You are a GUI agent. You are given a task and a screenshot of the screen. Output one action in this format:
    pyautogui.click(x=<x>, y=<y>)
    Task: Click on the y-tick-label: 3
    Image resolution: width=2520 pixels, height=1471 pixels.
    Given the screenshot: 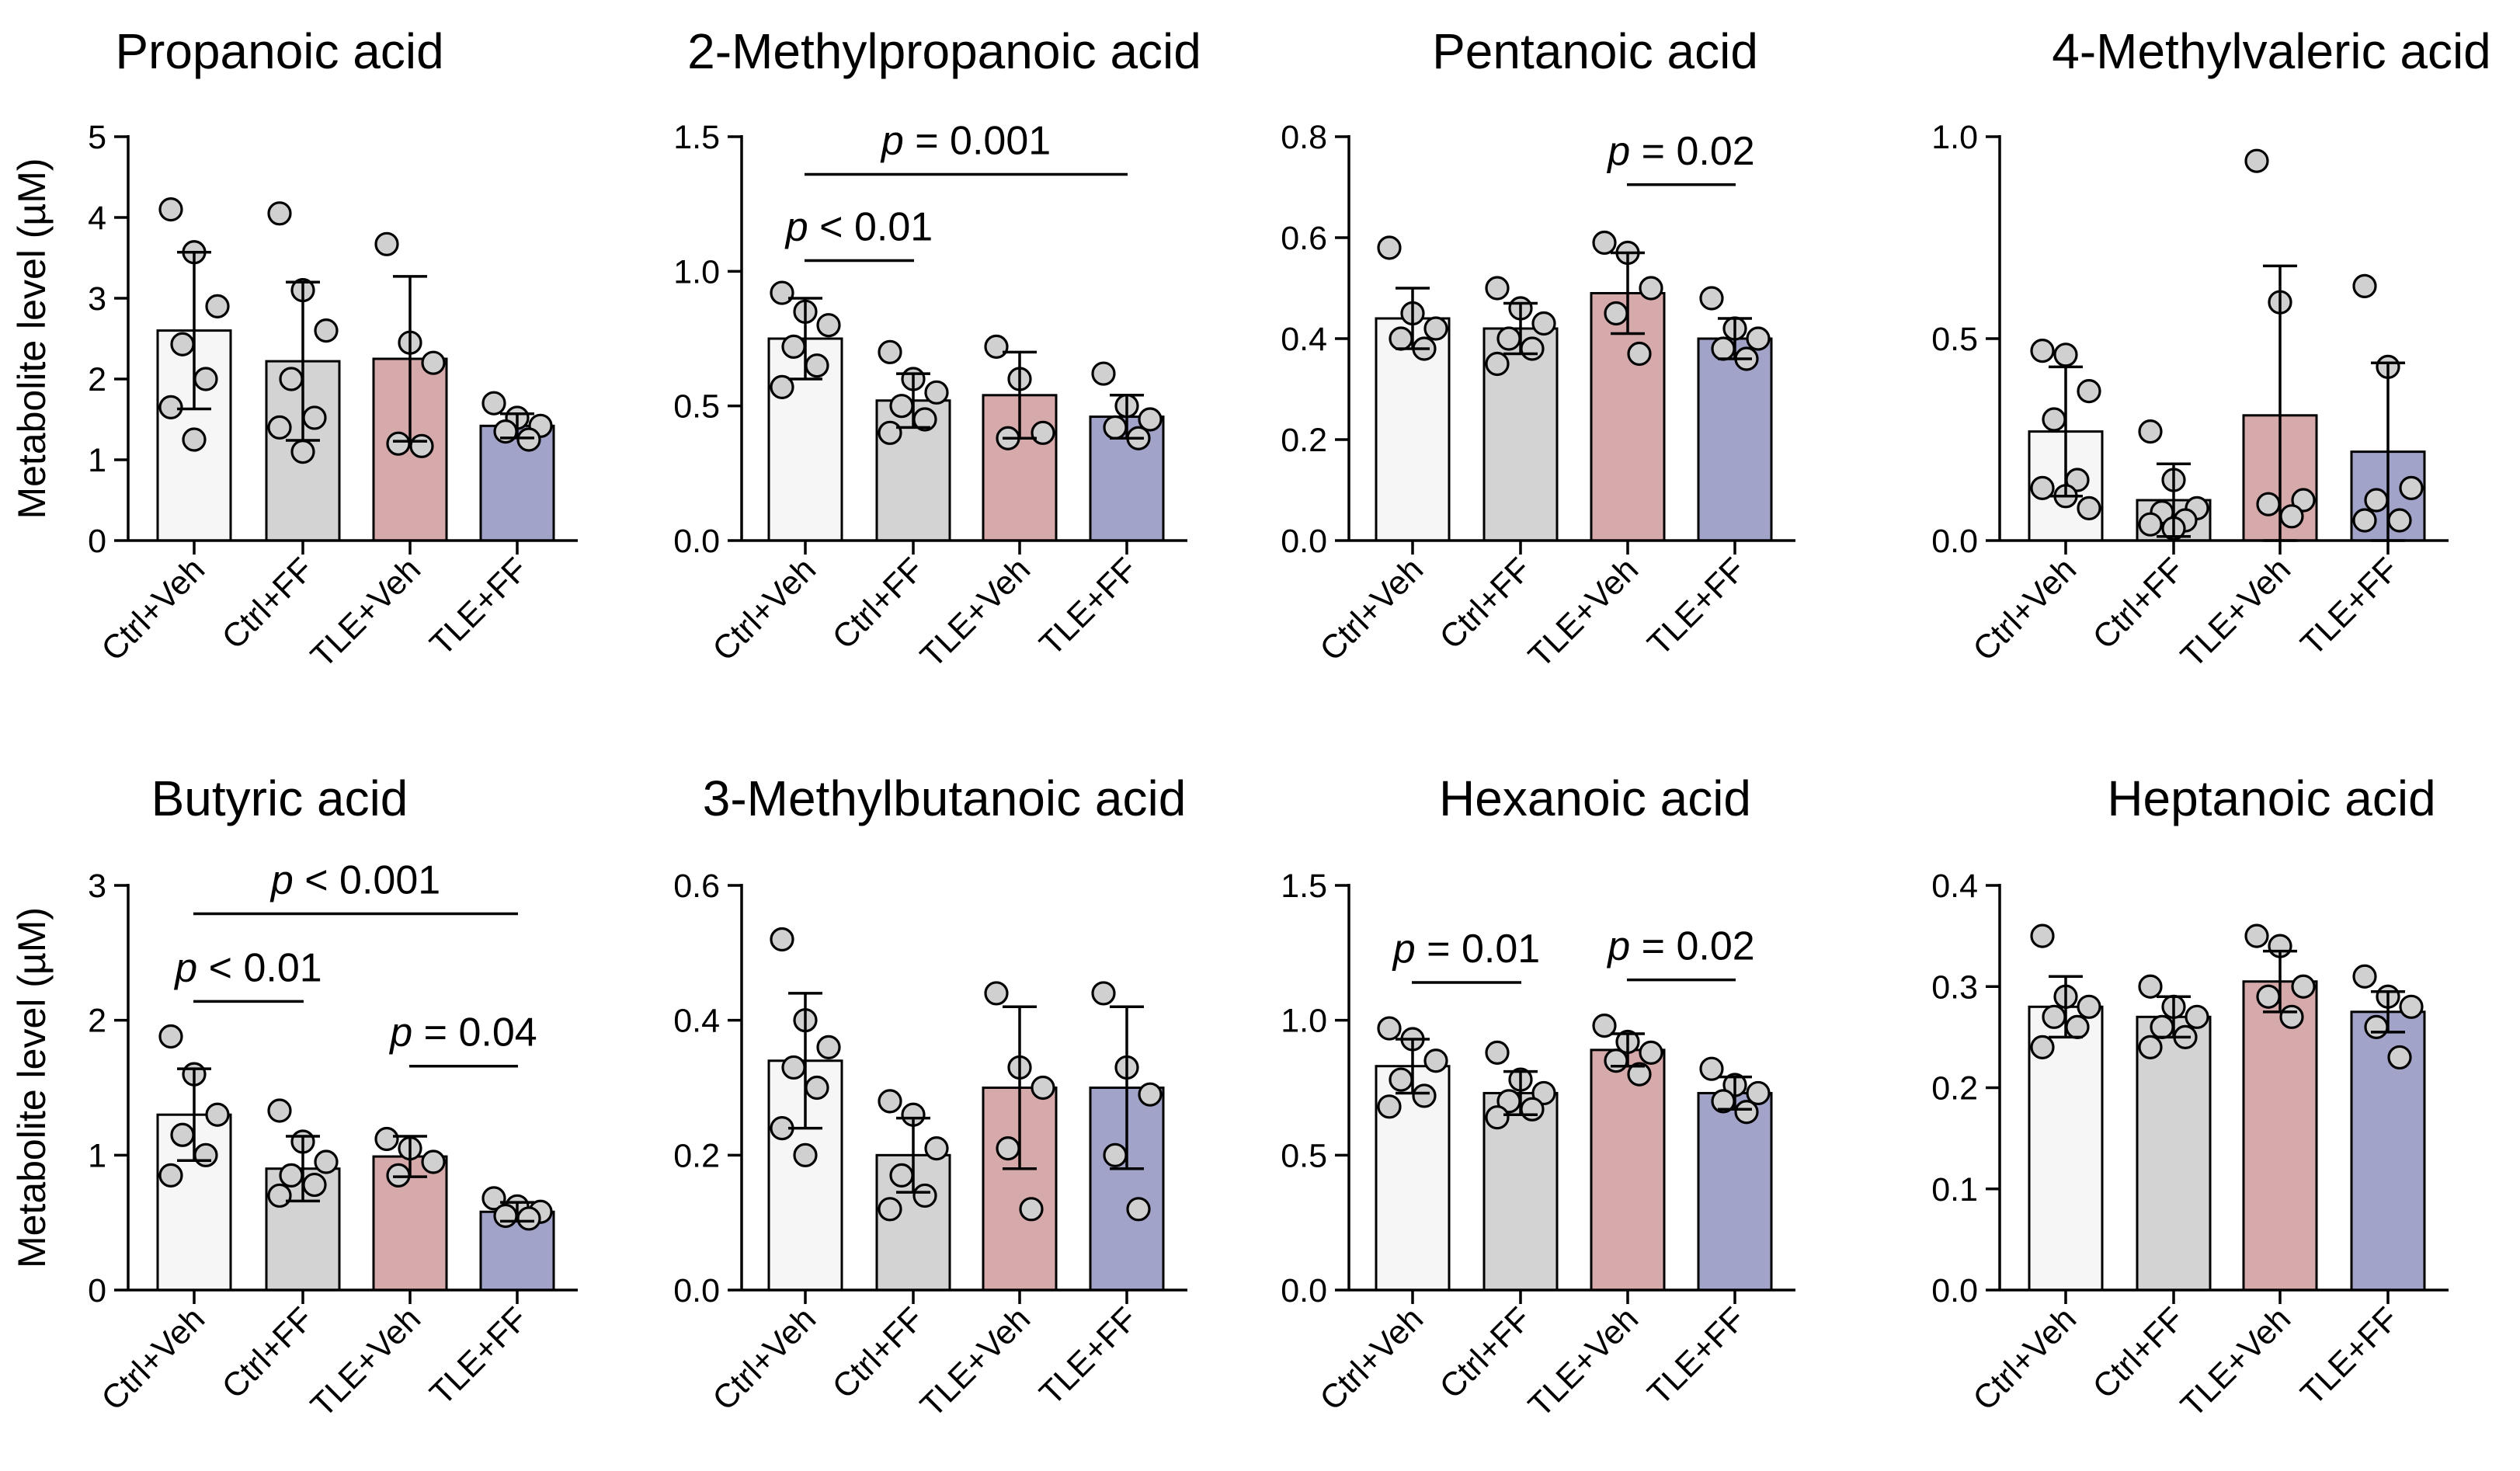 What is the action you would take?
    pyautogui.click(x=97, y=299)
    